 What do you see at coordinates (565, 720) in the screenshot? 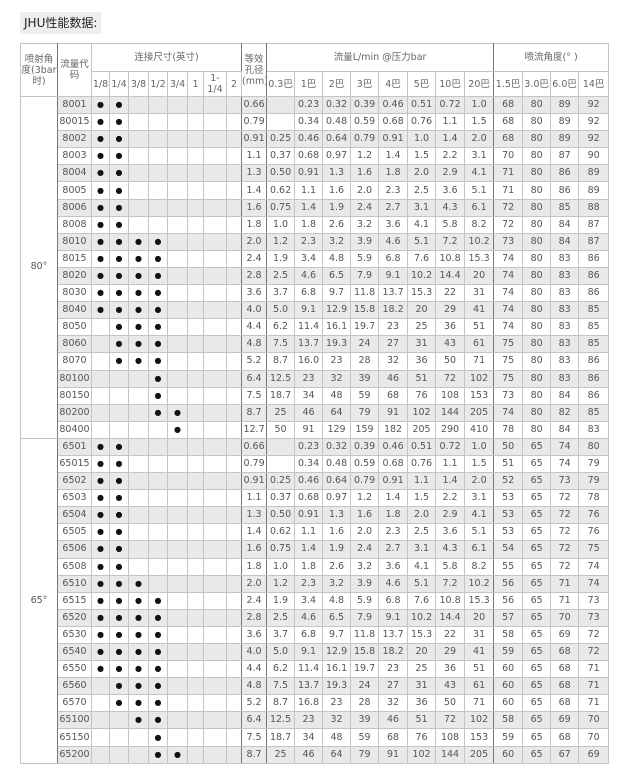
I see `angle-value: 69` at bounding box center [565, 720].